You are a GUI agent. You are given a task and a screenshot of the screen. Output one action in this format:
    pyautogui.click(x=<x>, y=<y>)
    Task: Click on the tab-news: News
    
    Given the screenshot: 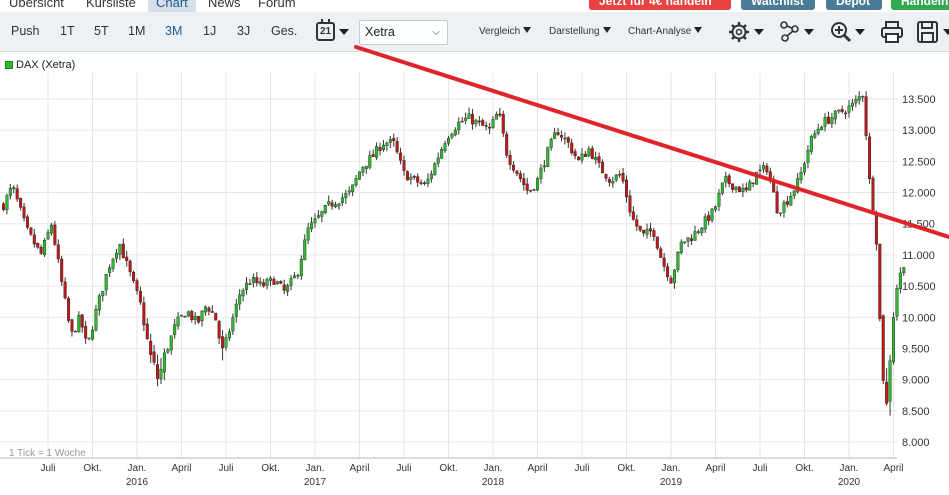 What is the action you would take?
    pyautogui.click(x=224, y=5)
    